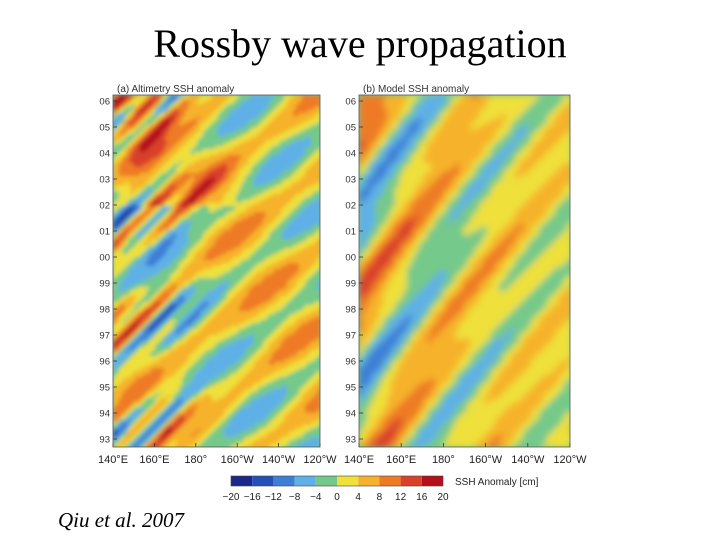  I want to click on model-y-tick-label: 02, so click(350, 206).